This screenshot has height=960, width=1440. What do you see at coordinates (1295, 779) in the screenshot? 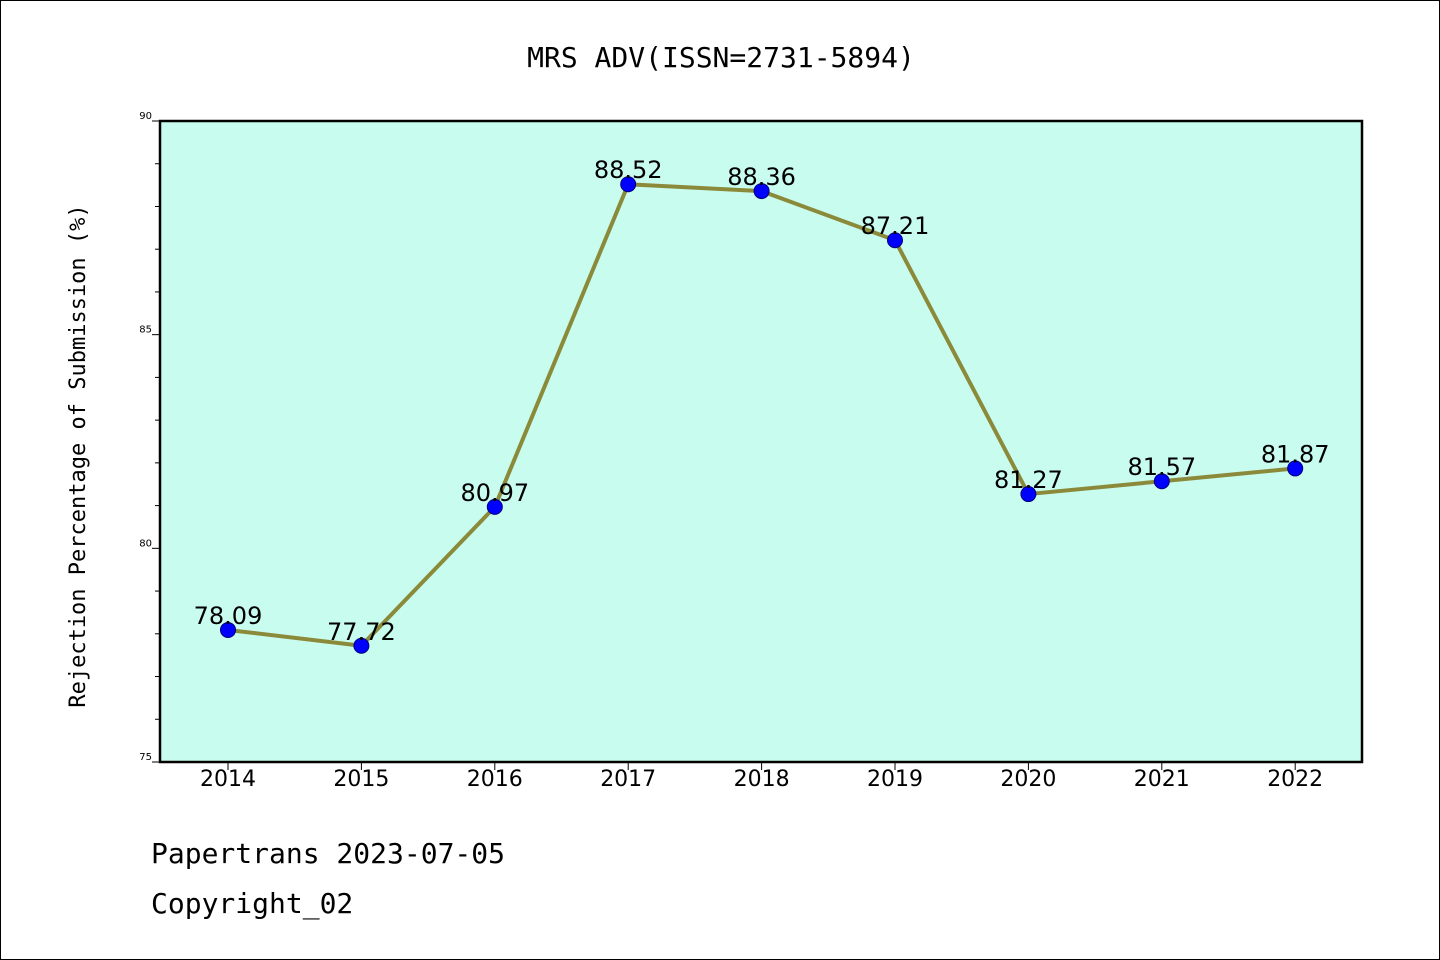
I see `x-tick-label: 2022` at bounding box center [1295, 779].